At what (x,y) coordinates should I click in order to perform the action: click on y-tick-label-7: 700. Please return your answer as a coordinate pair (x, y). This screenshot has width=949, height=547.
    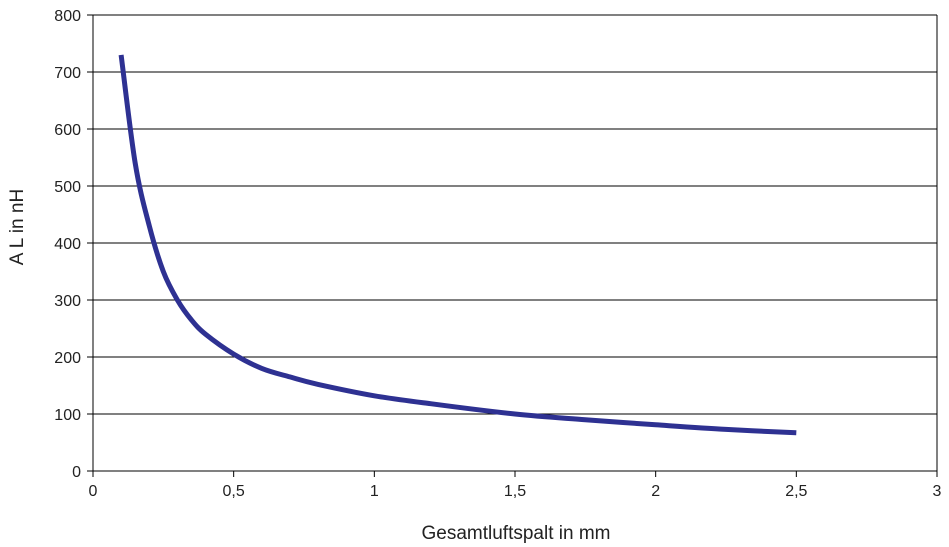
    Looking at the image, I should click on (67, 73).